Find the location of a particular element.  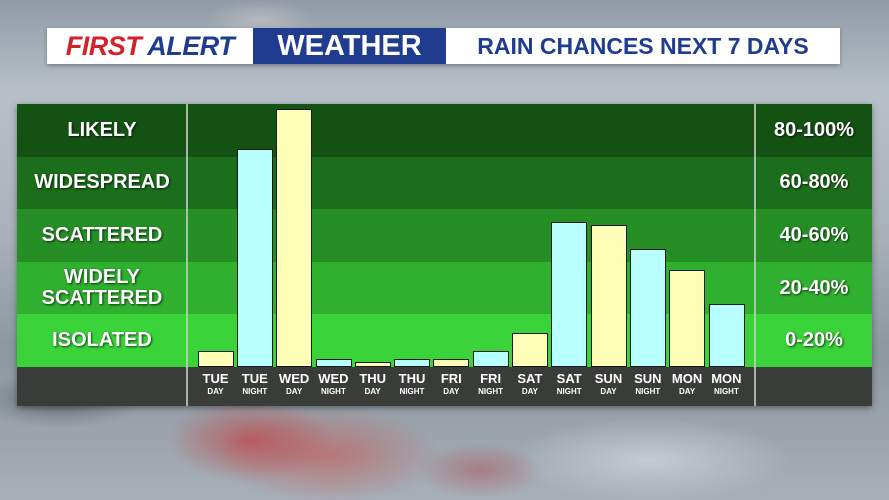

bar-sat-day is located at coordinates (530, 349).